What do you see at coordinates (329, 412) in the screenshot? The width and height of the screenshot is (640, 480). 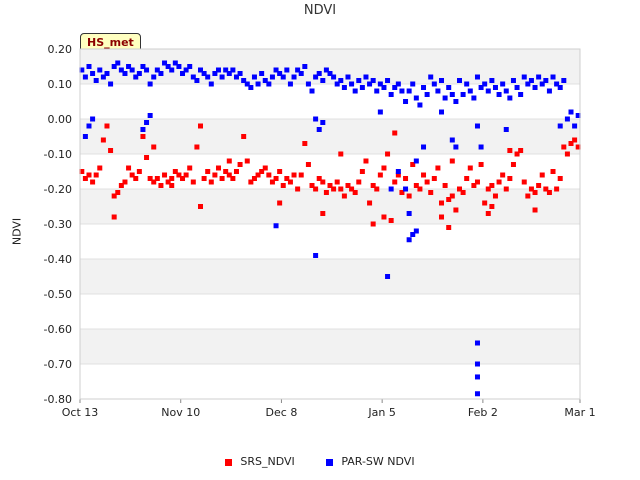 I see `x-tick-labels: Oct 13 Nov 10 Dec 8 Jan 5 Feb 2 Mar 1` at bounding box center [329, 412].